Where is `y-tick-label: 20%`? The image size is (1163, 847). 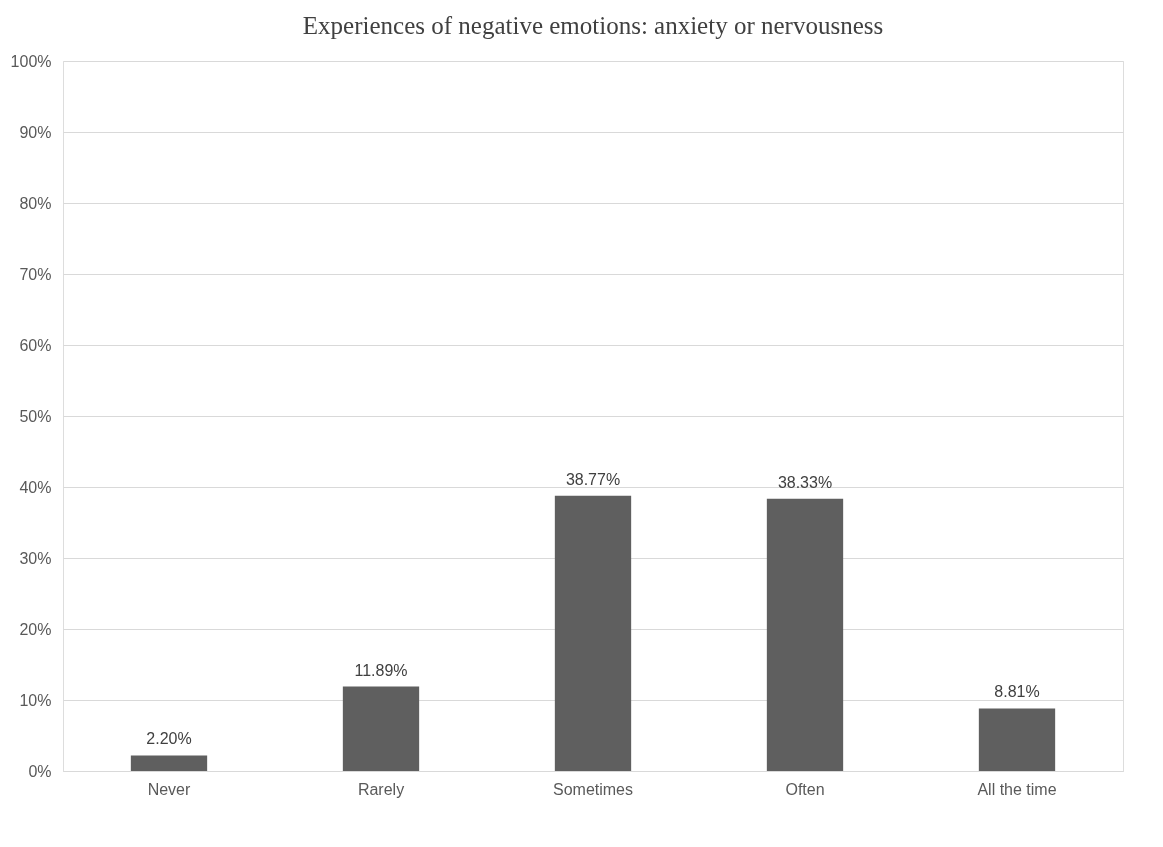
y-tick-label: 20% is located at coordinates (35, 629).